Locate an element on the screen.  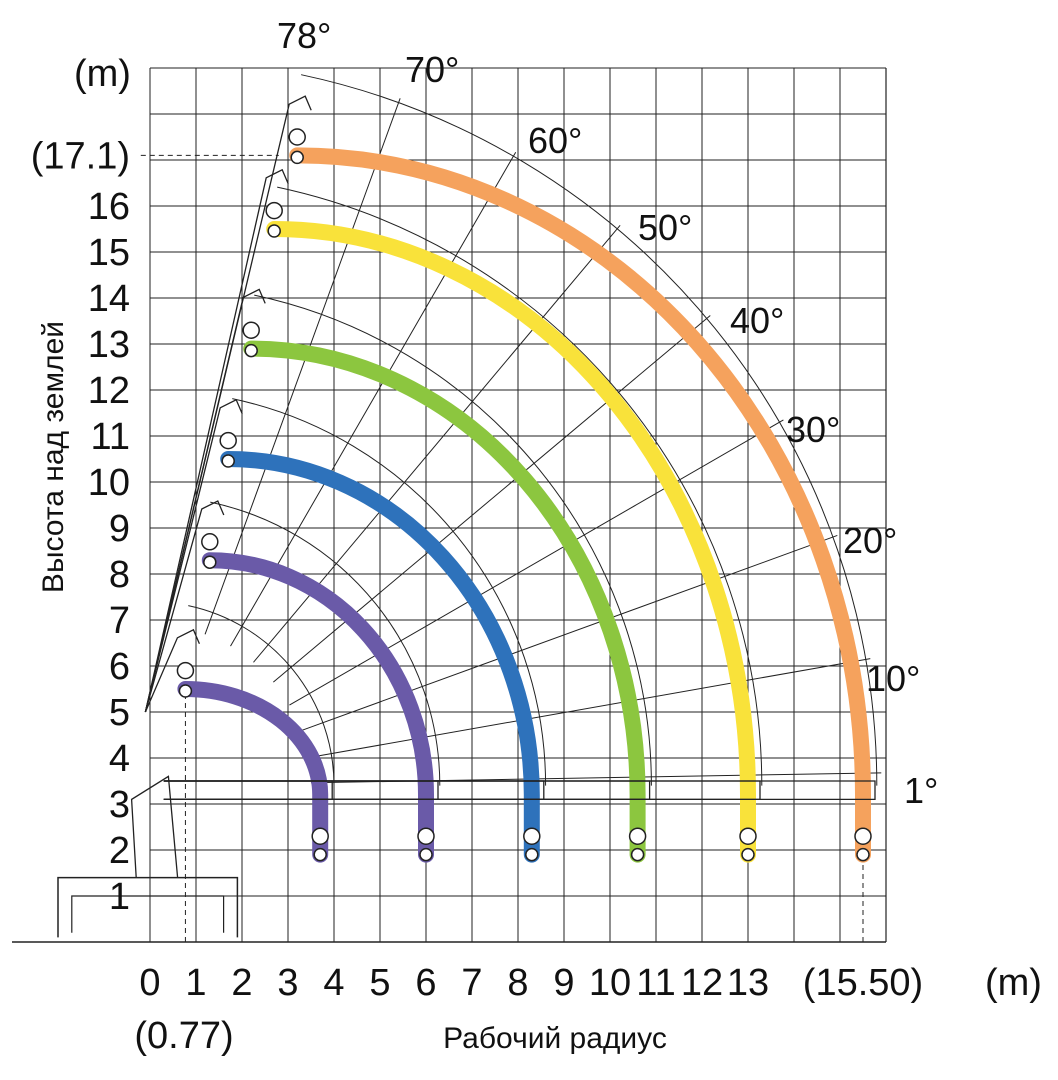
x-tick-label: (15.50) is located at coordinates (863, 983).